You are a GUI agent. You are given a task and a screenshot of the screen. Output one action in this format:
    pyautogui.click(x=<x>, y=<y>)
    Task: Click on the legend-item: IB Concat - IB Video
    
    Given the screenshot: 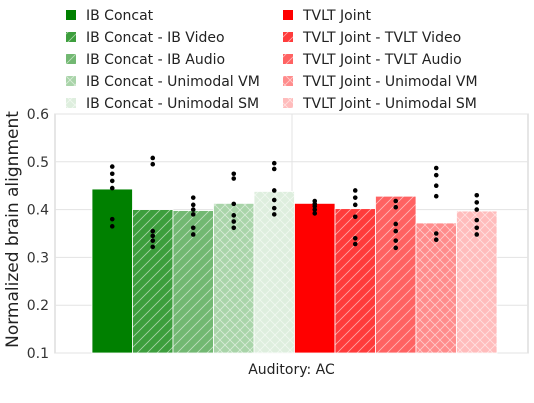 What is the action you would take?
    pyautogui.click(x=145, y=38)
    